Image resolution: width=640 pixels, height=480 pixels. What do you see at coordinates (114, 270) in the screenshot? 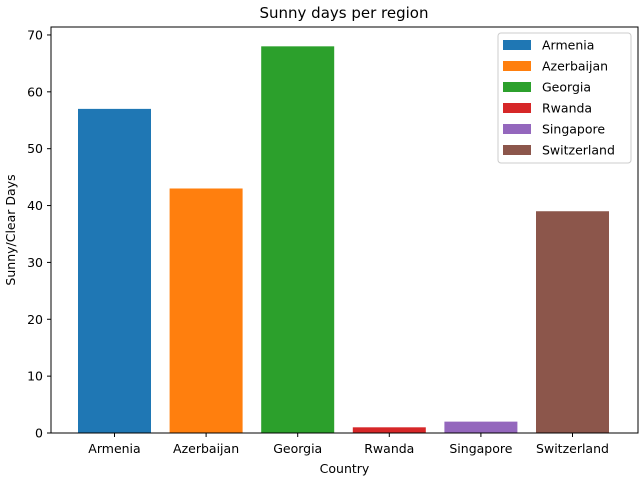
I see `bar-armenia` at bounding box center [114, 270].